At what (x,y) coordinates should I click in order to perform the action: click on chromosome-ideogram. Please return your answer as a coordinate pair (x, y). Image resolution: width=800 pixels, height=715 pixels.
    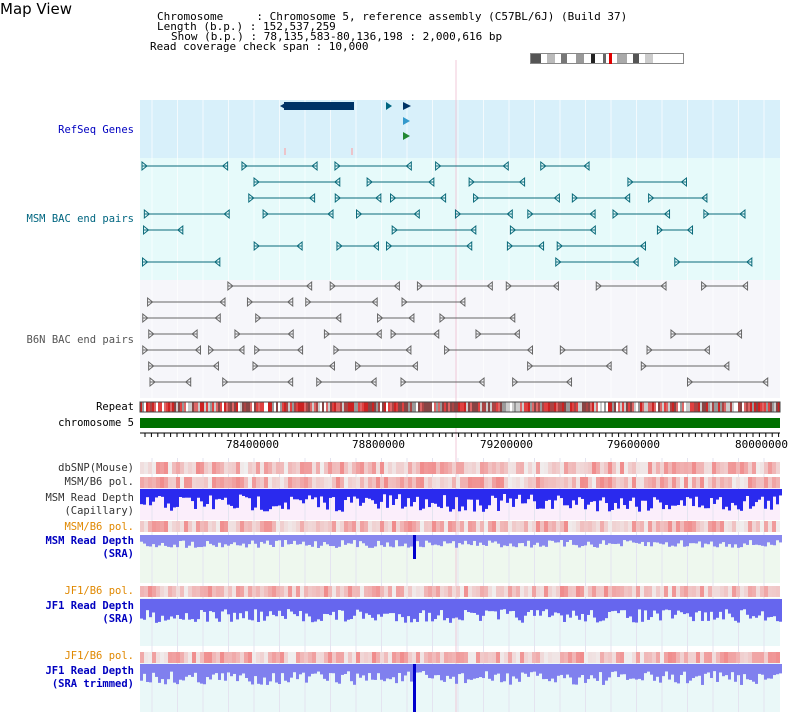
    Looking at the image, I should click on (607, 58).